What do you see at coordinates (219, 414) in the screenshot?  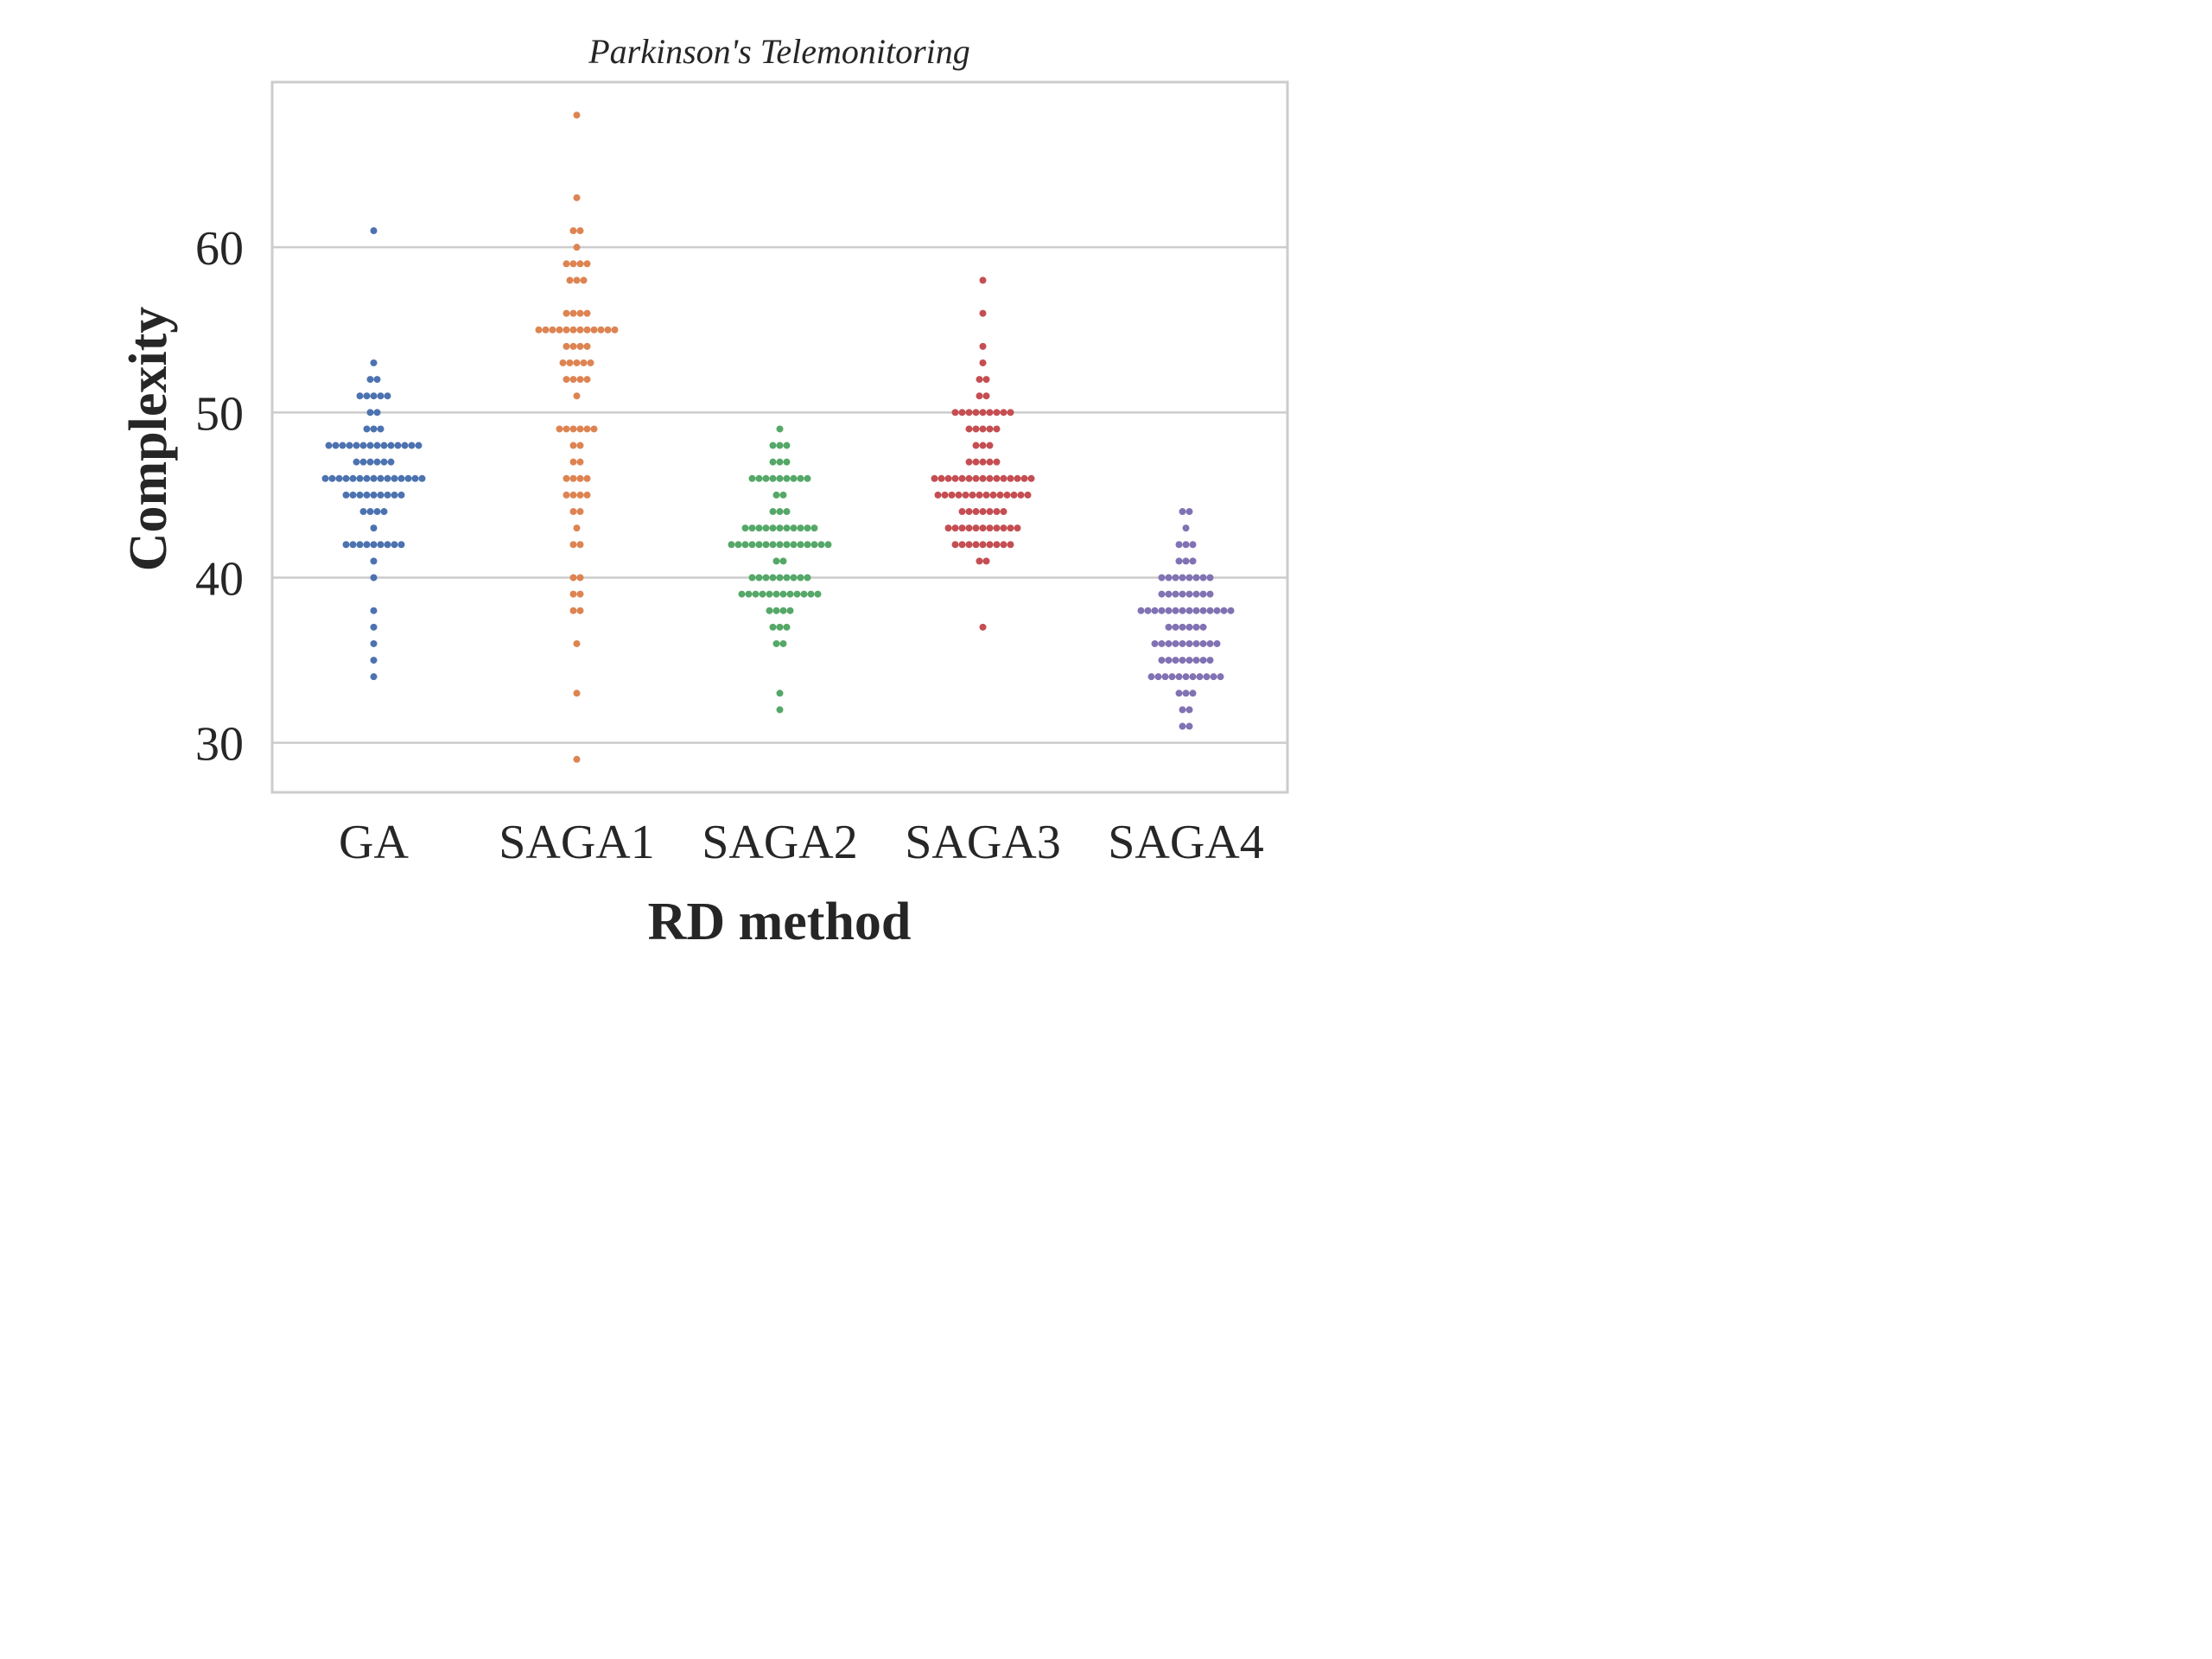 I see `y-tick-label-50: 50` at bounding box center [219, 414].